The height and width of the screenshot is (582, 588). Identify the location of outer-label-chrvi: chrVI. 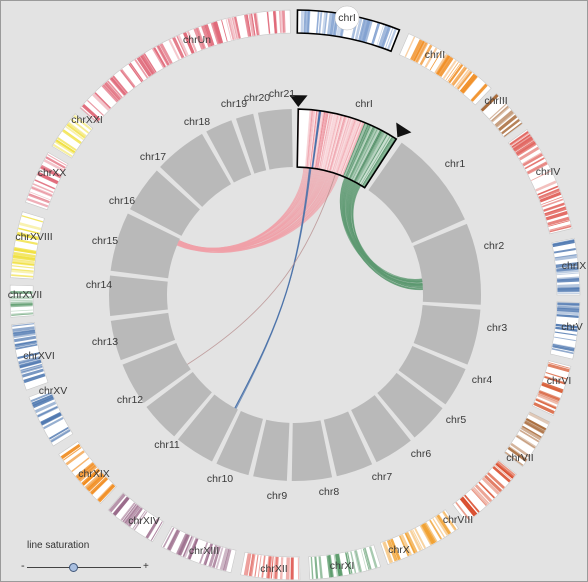
(559, 381).